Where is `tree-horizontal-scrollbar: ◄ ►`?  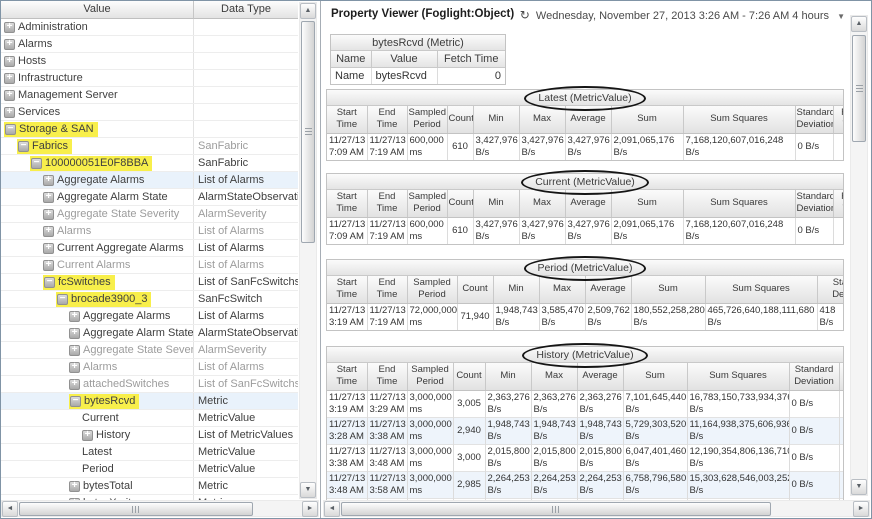 tree-horizontal-scrollbar: ◄ ► is located at coordinates (160, 508).